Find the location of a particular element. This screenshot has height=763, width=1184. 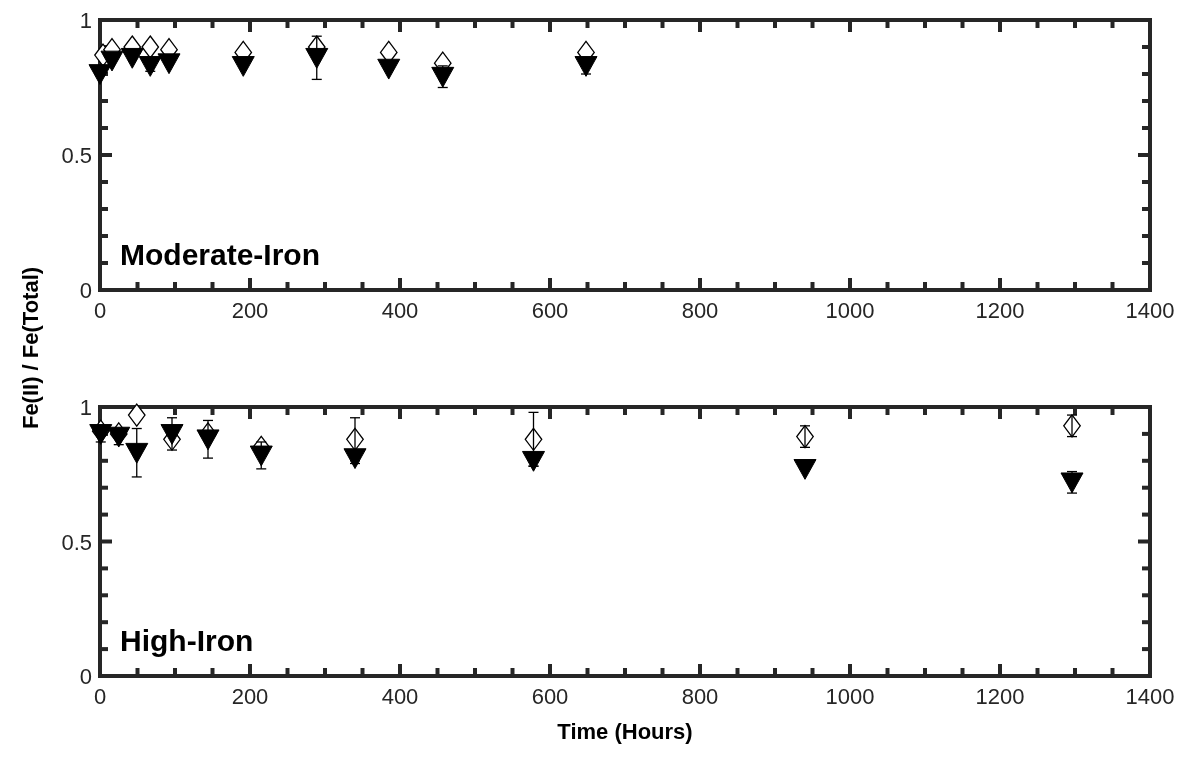

annotation: High-Iron is located at coordinates (187, 640).